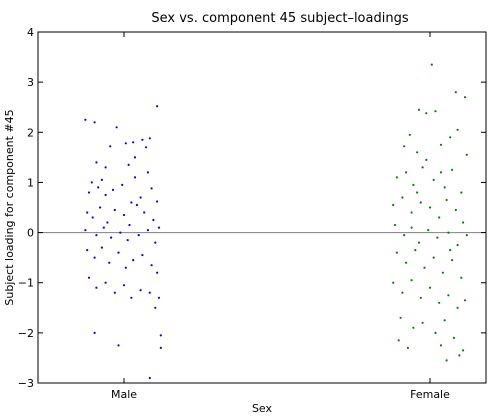  What do you see at coordinates (30, 32) in the screenshot?
I see `y-tick-label: 4` at bounding box center [30, 32].